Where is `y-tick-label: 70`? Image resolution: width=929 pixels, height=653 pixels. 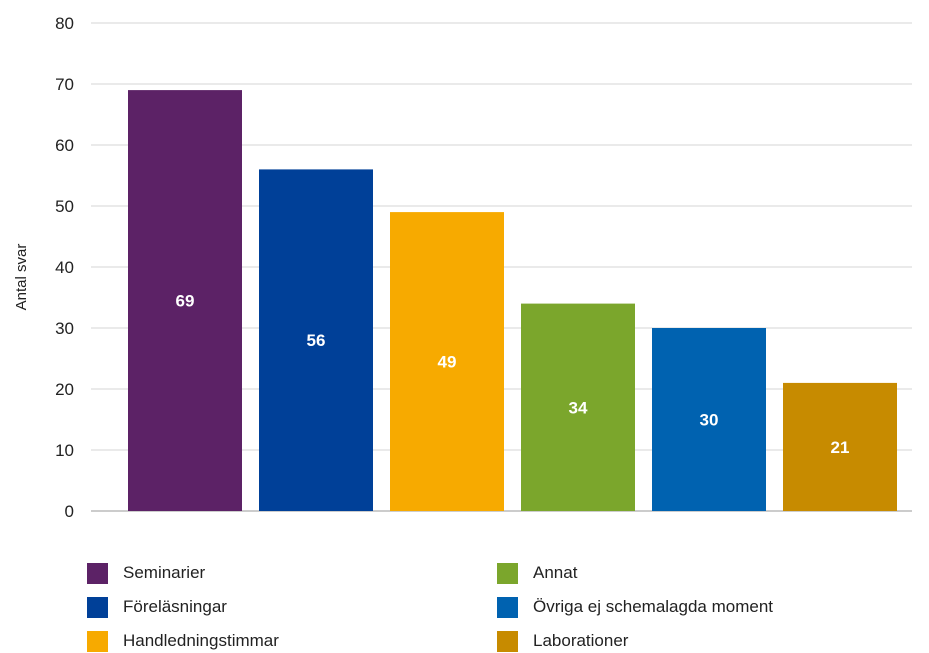
y-tick-label: 70 is located at coordinates (64, 84).